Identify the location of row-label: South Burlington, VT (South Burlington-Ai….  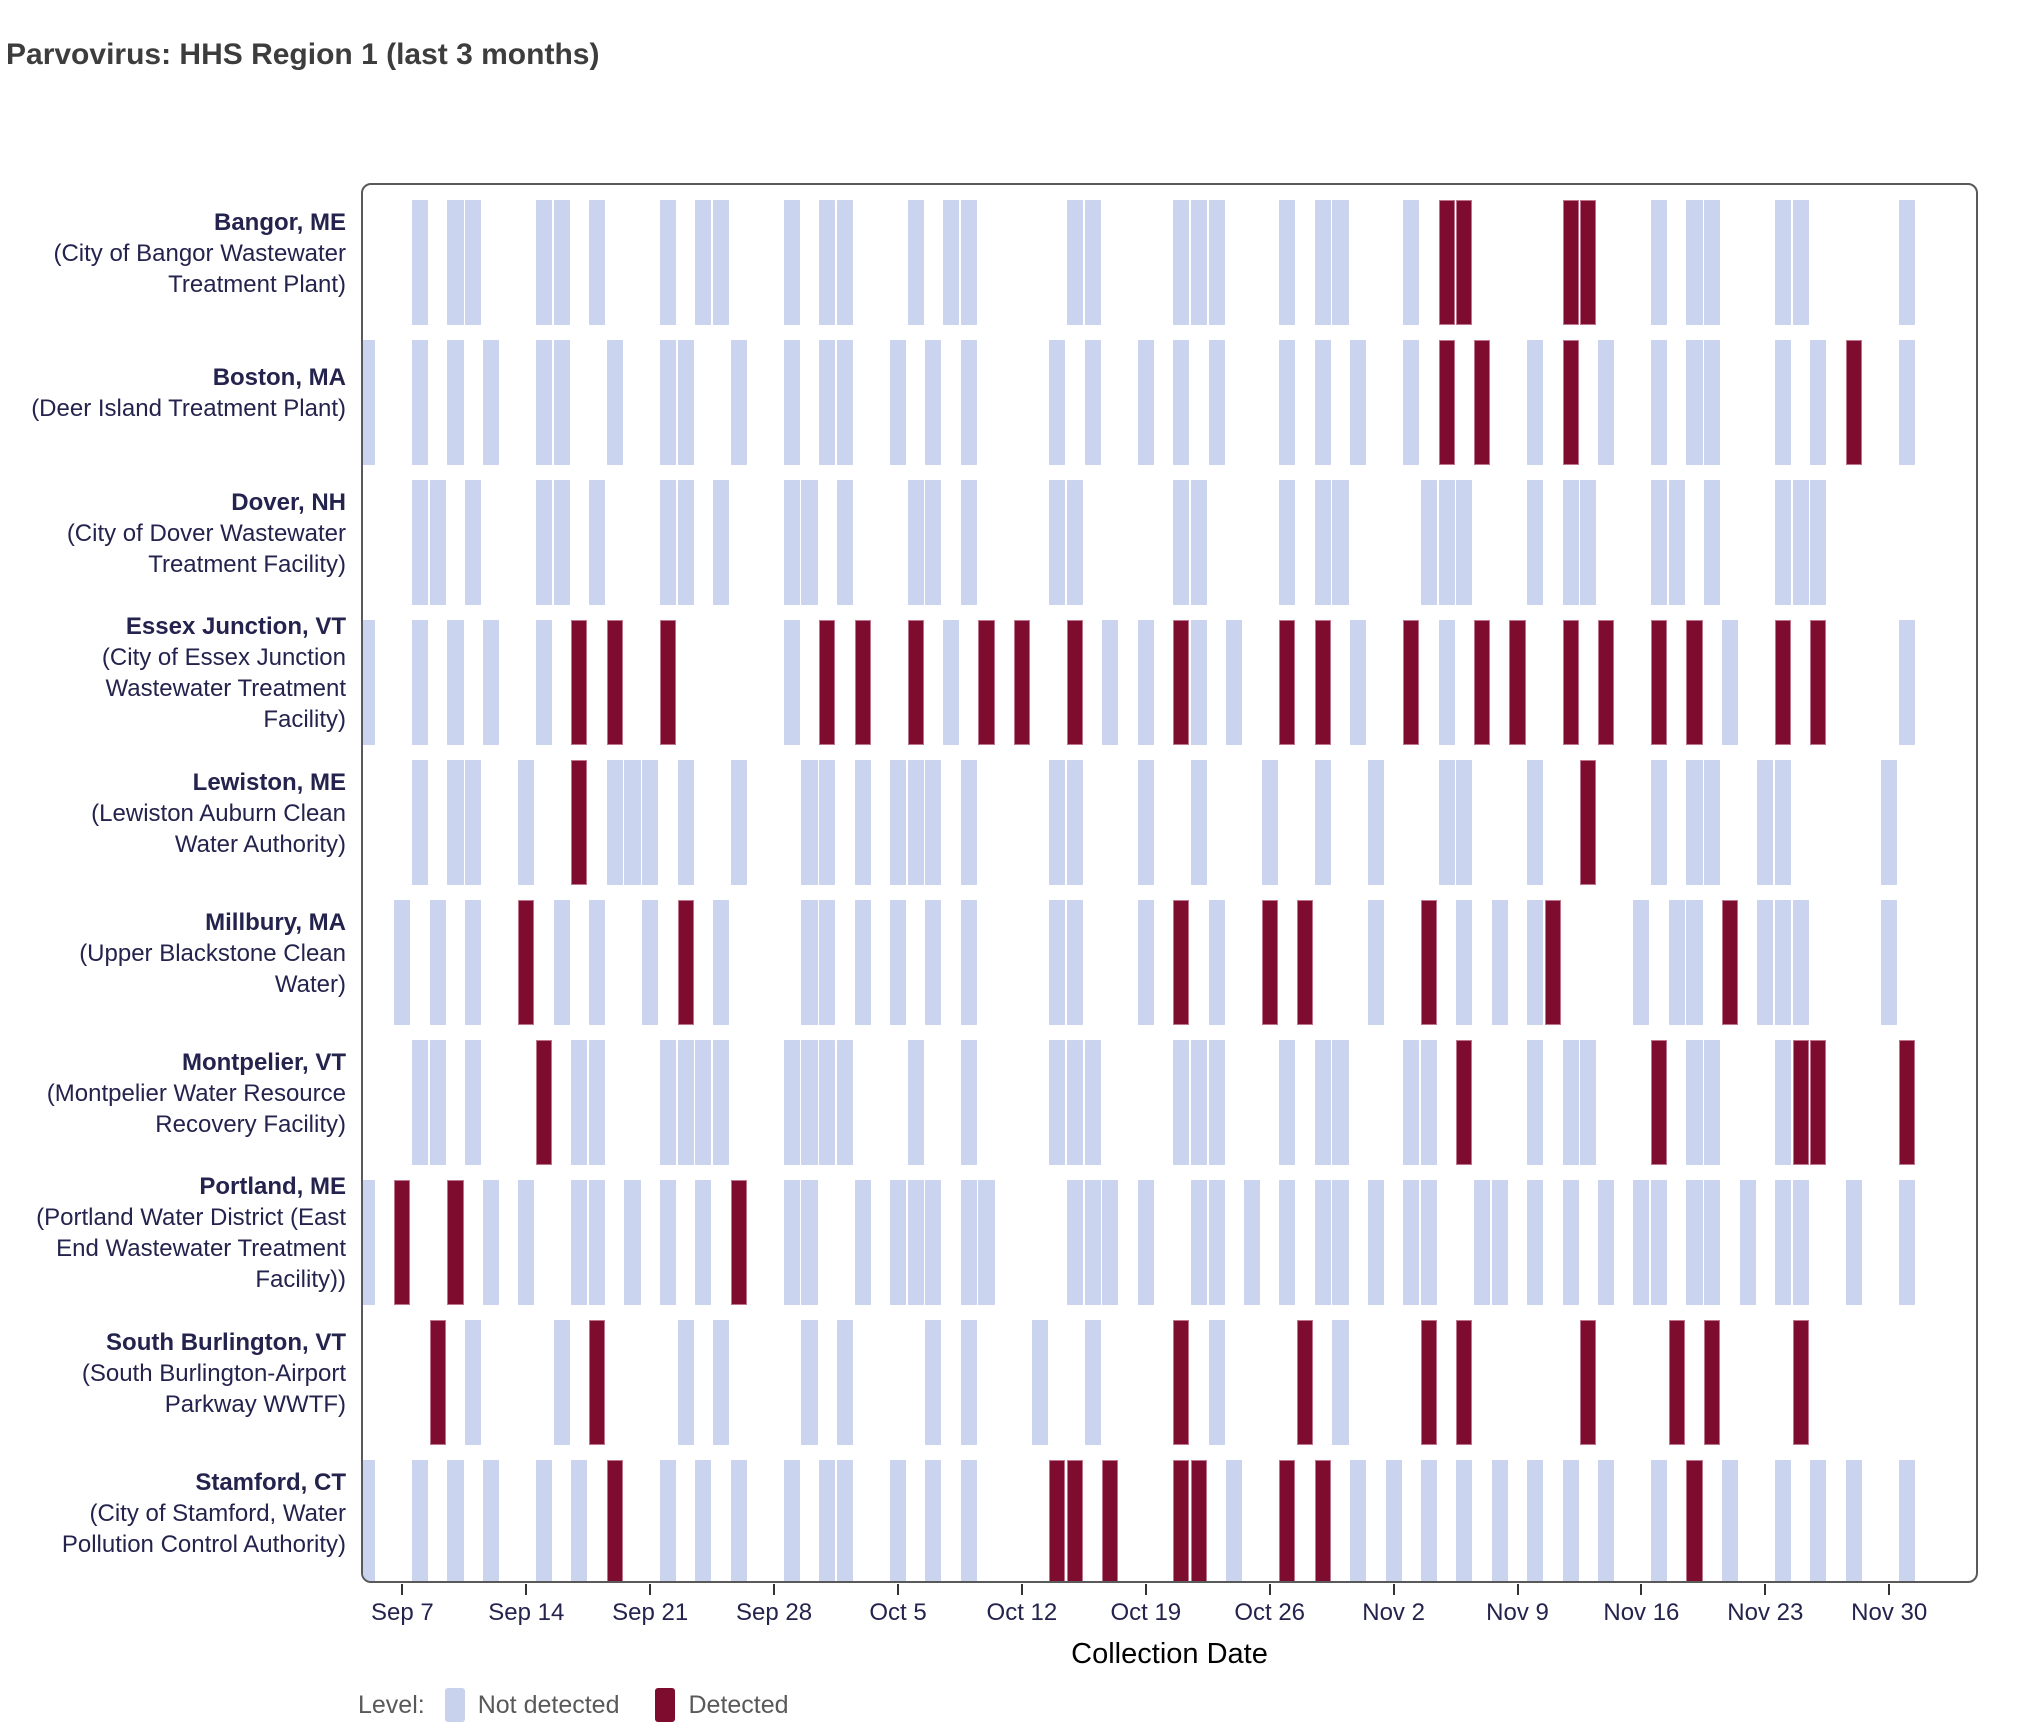
(187, 1373).